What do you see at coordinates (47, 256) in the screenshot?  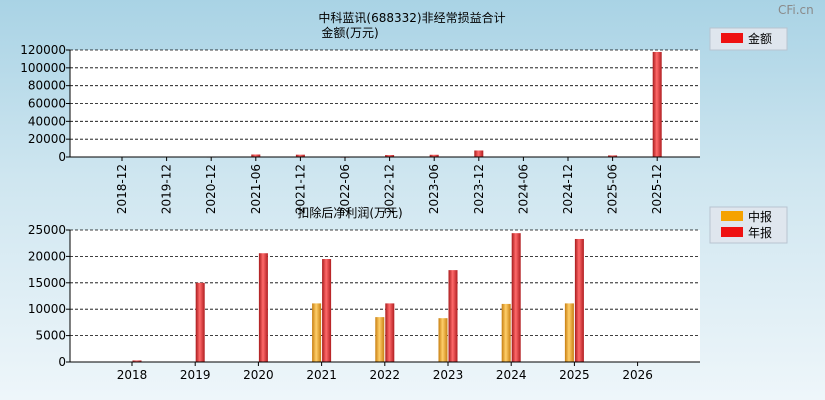 I see `chart2-ytick-label: 20000` at bounding box center [47, 256].